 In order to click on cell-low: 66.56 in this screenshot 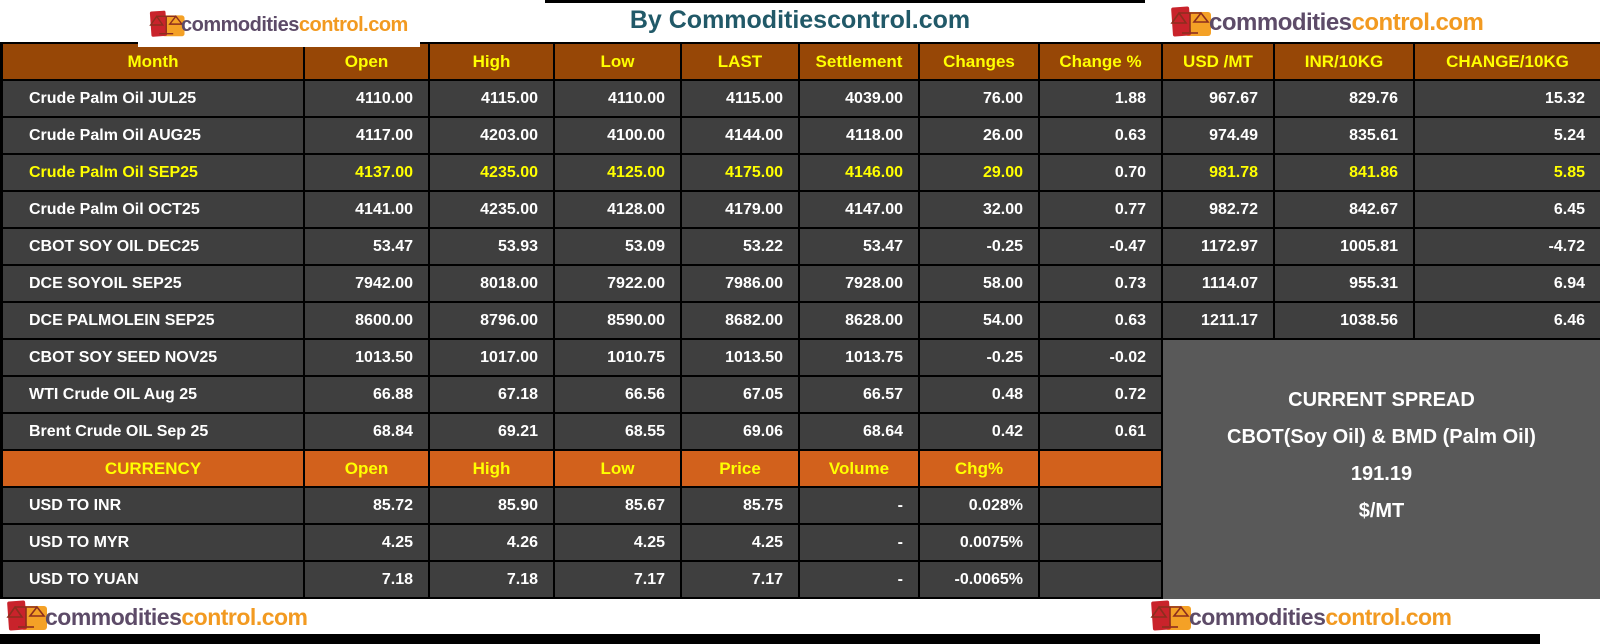, I will do `click(617, 394)`.